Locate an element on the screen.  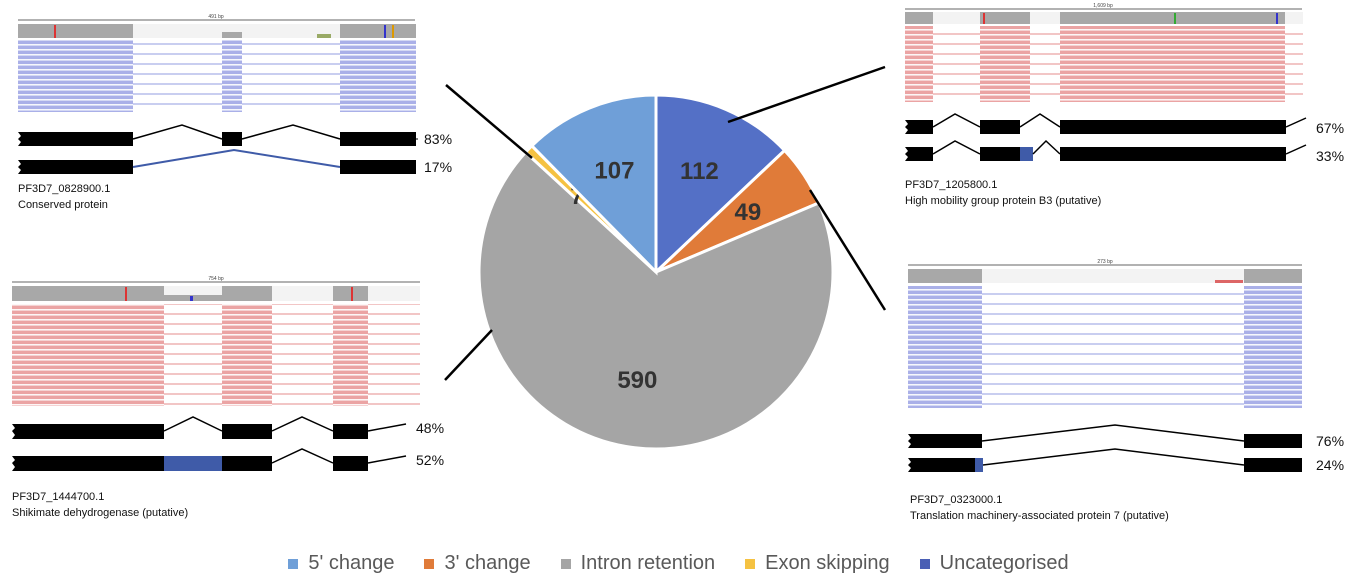
isoform-2-percent: 17% is located at coordinates (438, 167).